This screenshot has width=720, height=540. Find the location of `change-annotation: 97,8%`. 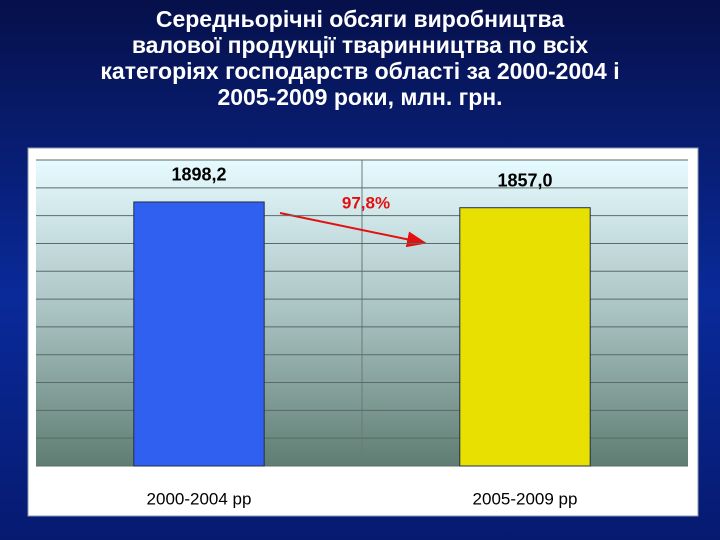

change-annotation: 97,8% is located at coordinates (366, 202).